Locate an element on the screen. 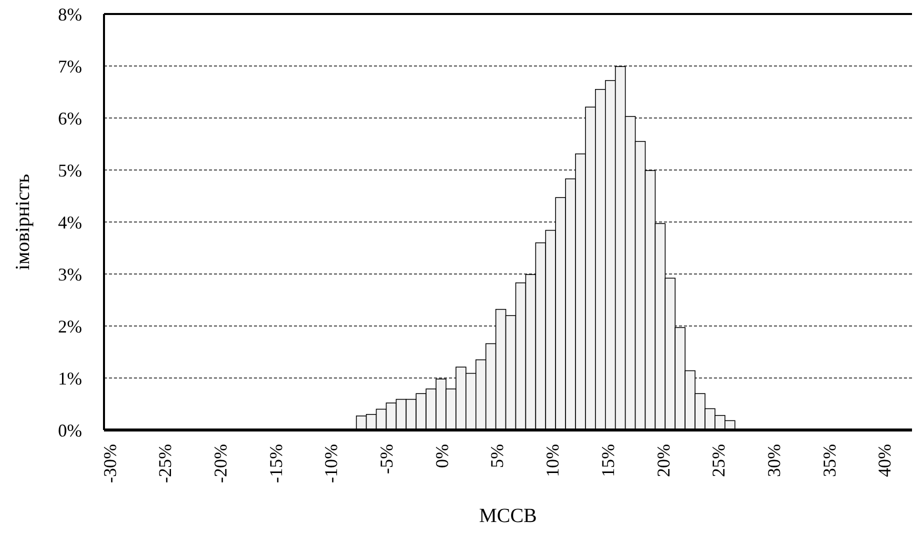 The height and width of the screenshot is (536, 914). x-tick-label: -10% is located at coordinates (331, 463).